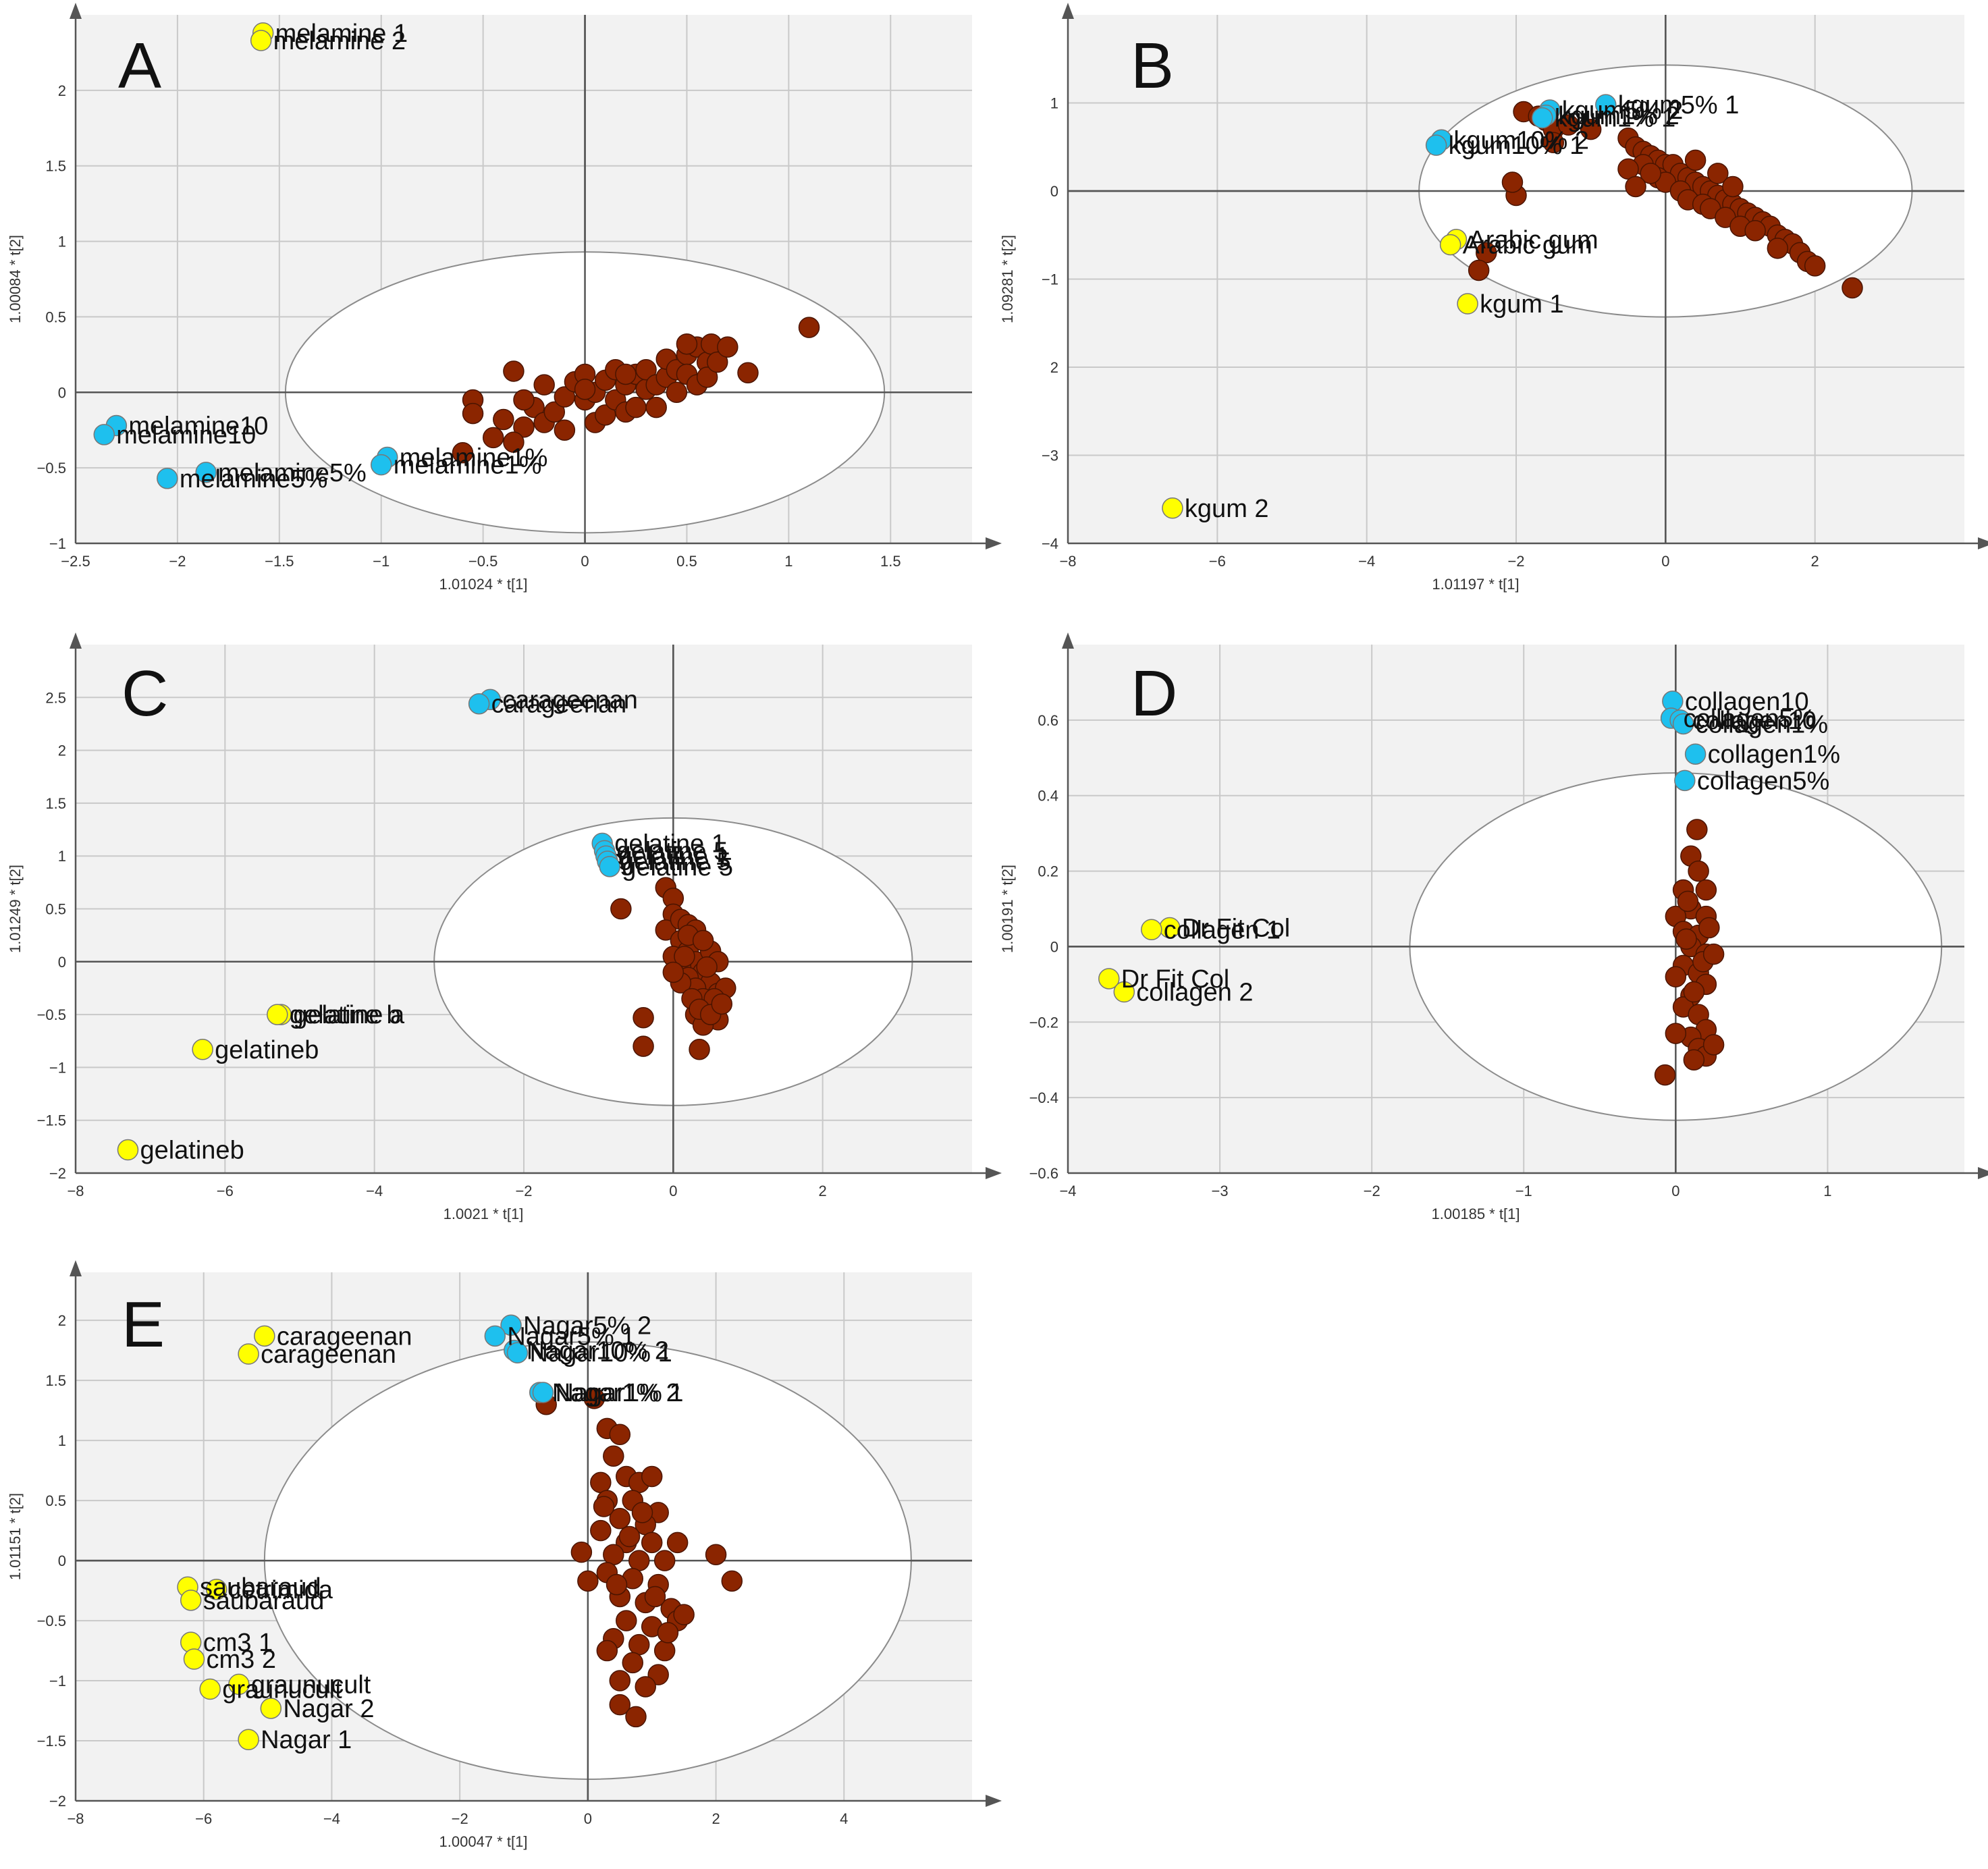 The width and height of the screenshot is (1988, 1869). I want to click on point-label: Arabic gum, so click(1533, 240).